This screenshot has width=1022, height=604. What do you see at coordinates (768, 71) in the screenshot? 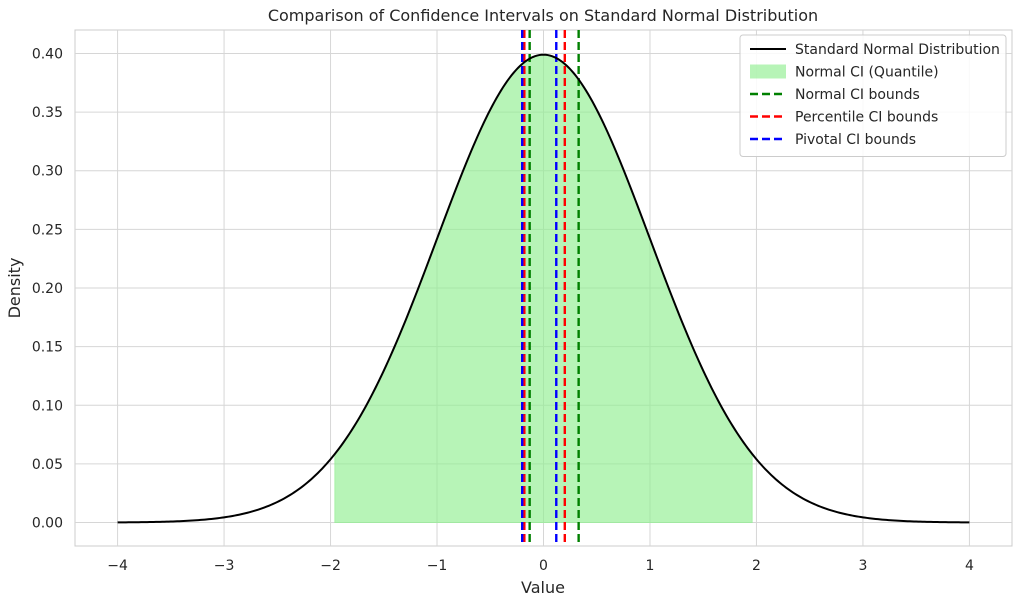
I see `legend-swatch` at bounding box center [768, 71].